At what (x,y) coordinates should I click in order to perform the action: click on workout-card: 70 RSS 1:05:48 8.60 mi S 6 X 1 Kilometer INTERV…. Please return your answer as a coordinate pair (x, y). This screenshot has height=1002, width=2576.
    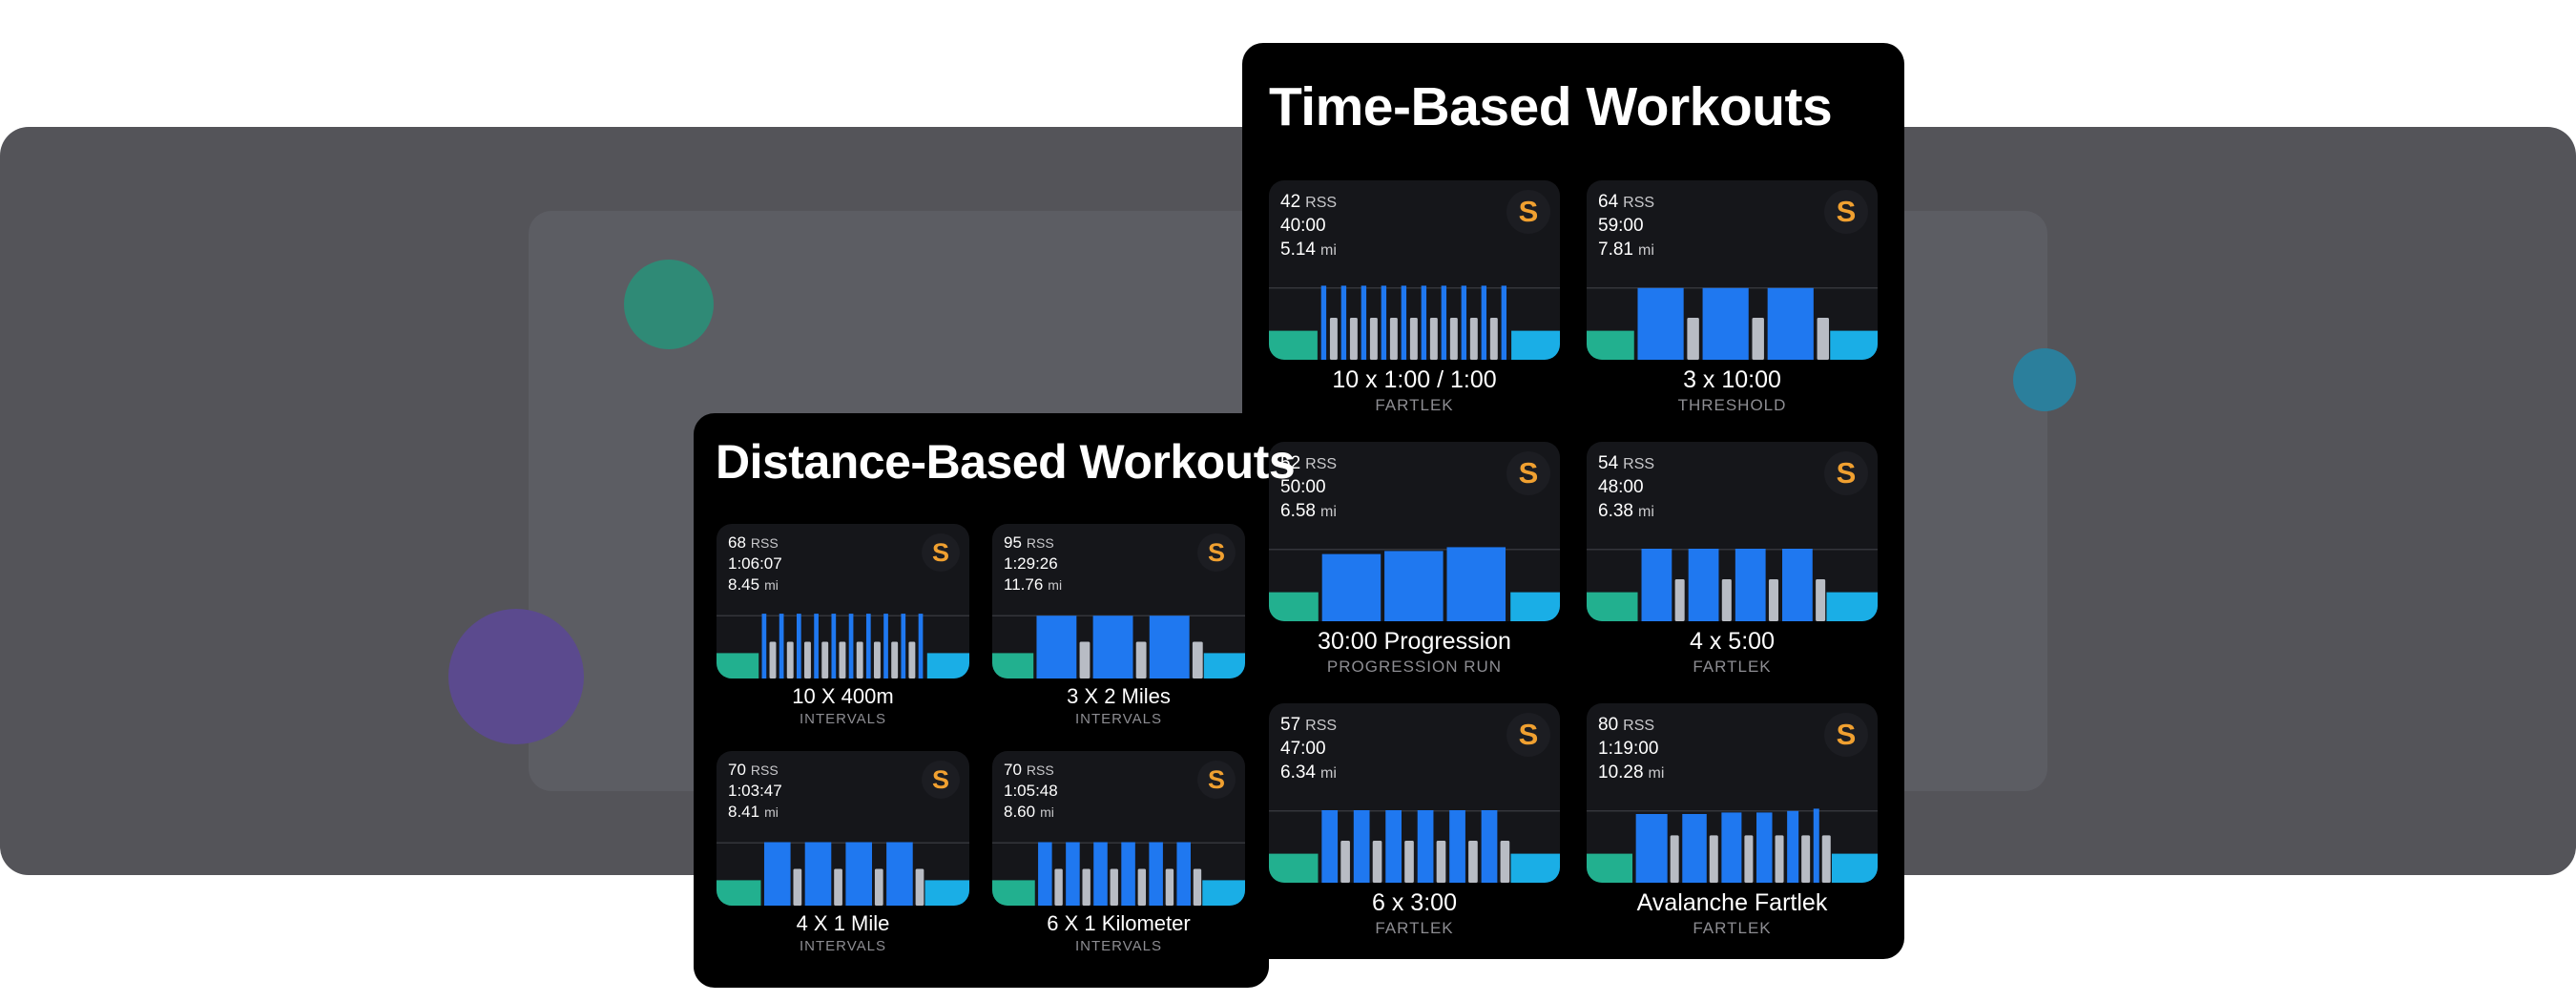
    Looking at the image, I should click on (1118, 854).